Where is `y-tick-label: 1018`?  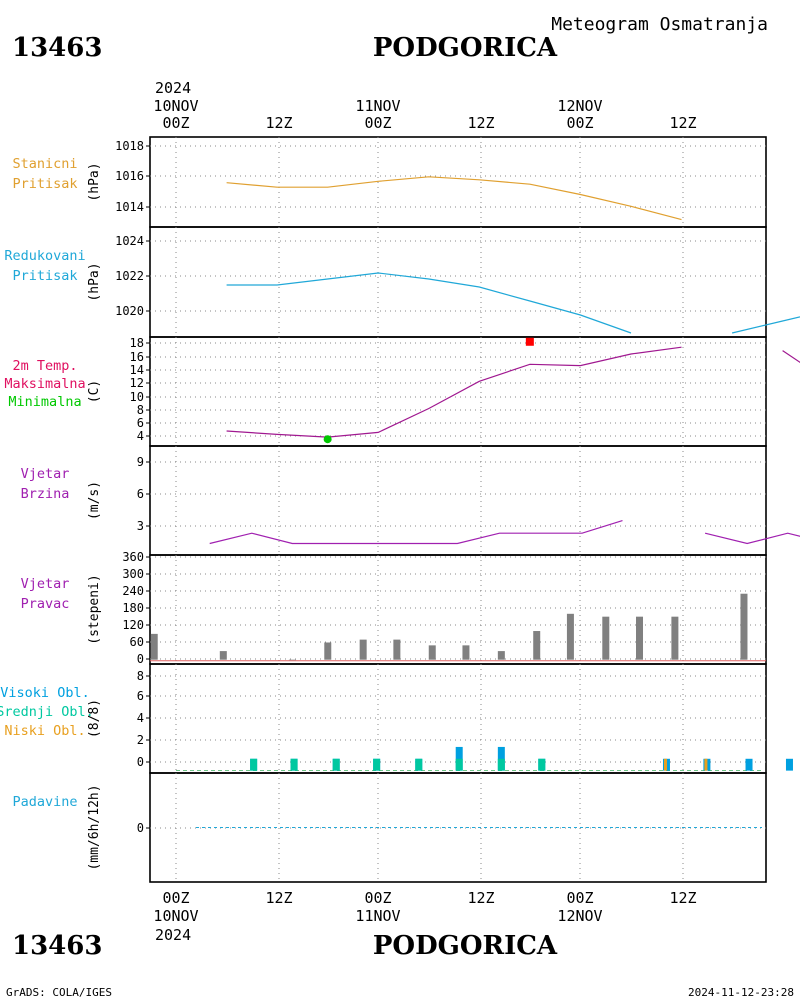 y-tick-label: 1018 is located at coordinates (129, 146).